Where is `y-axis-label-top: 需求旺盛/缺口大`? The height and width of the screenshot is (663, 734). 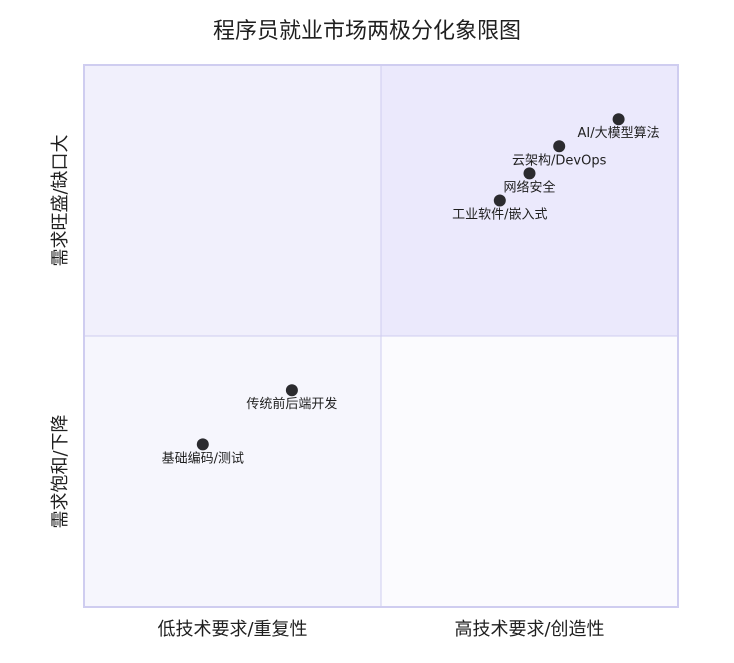 y-axis-label-top: 需求旺盛/缺口大 is located at coordinates (60, 200).